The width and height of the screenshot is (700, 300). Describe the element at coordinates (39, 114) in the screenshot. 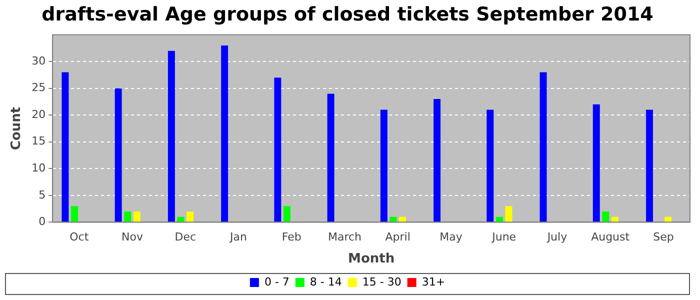

I see `y-tick-label: 20` at that location.